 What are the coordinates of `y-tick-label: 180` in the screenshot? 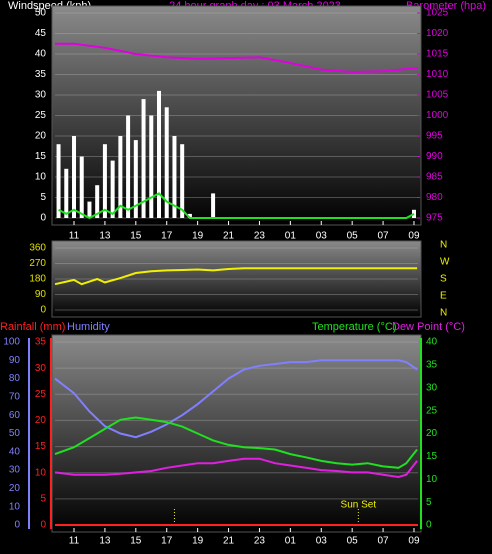 It's located at (37, 279).